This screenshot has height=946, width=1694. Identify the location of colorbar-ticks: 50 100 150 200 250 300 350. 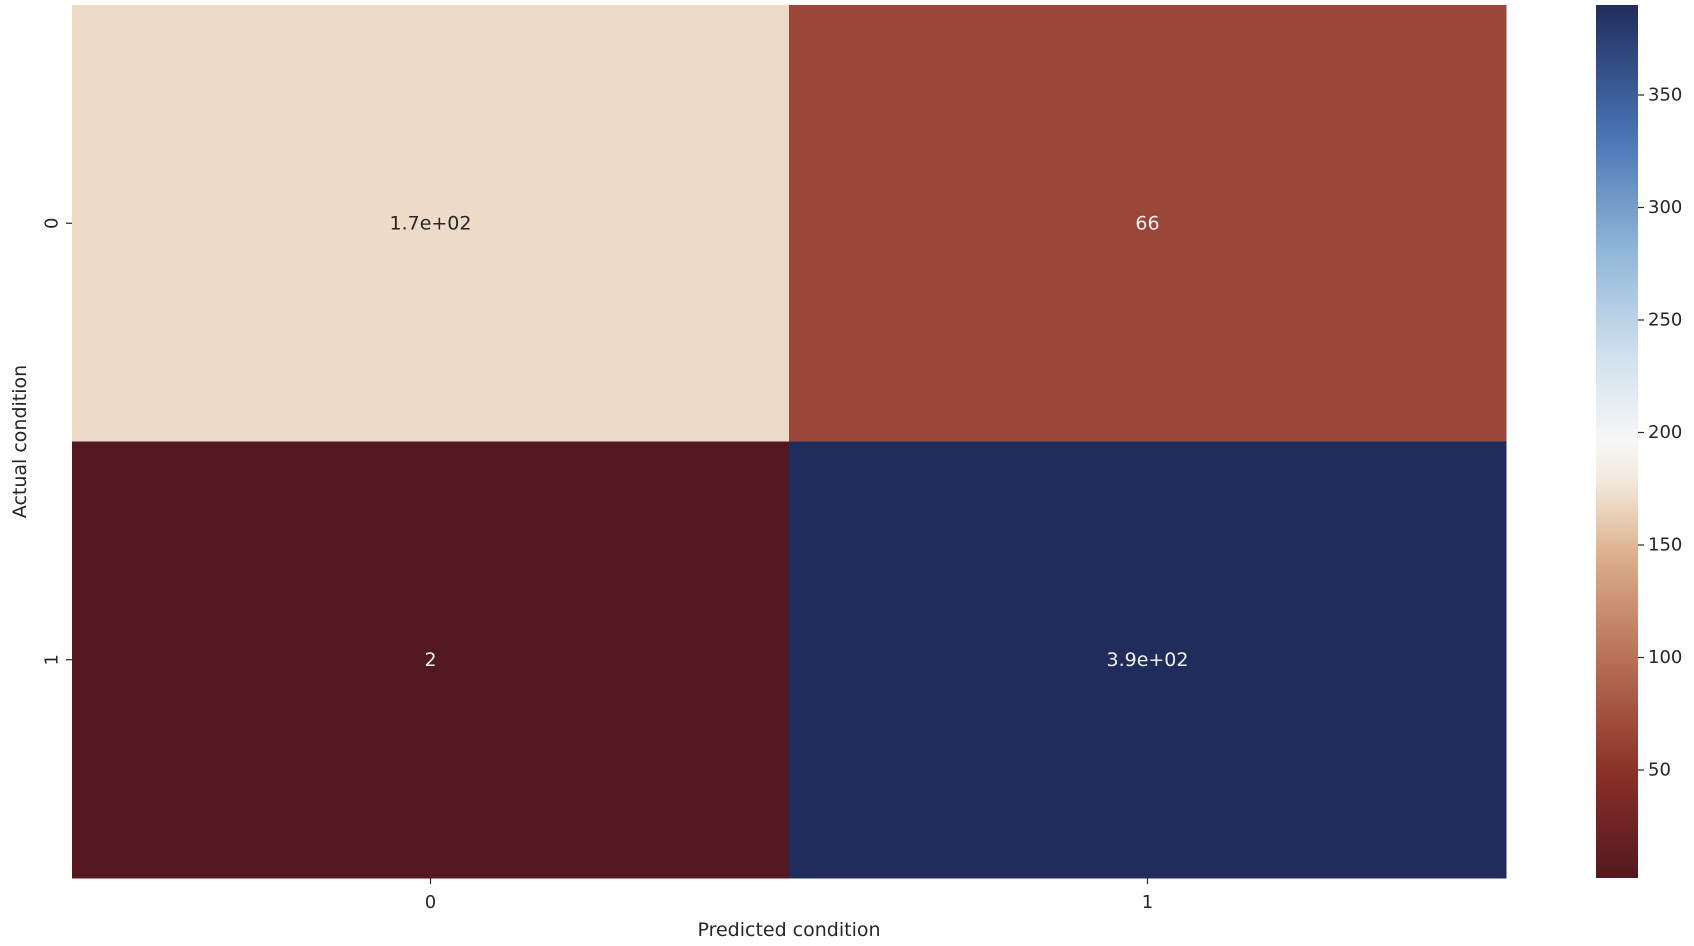
(1660, 433).